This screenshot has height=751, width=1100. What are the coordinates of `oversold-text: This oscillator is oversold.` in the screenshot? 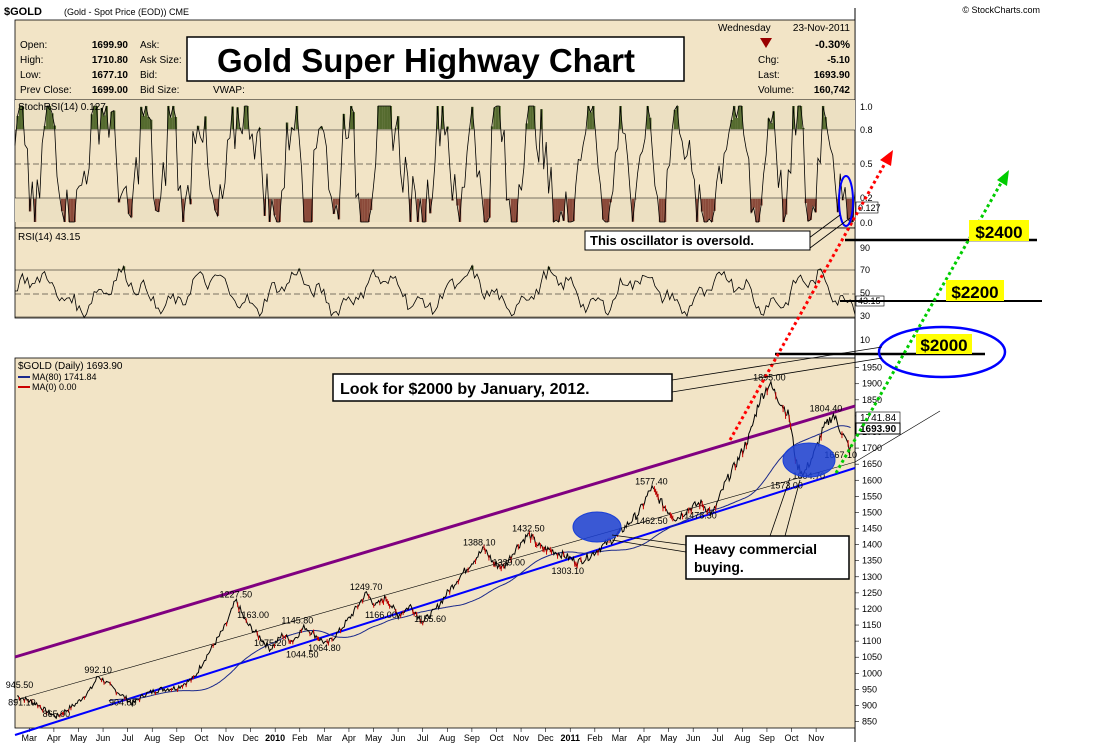 It's located at (672, 240).